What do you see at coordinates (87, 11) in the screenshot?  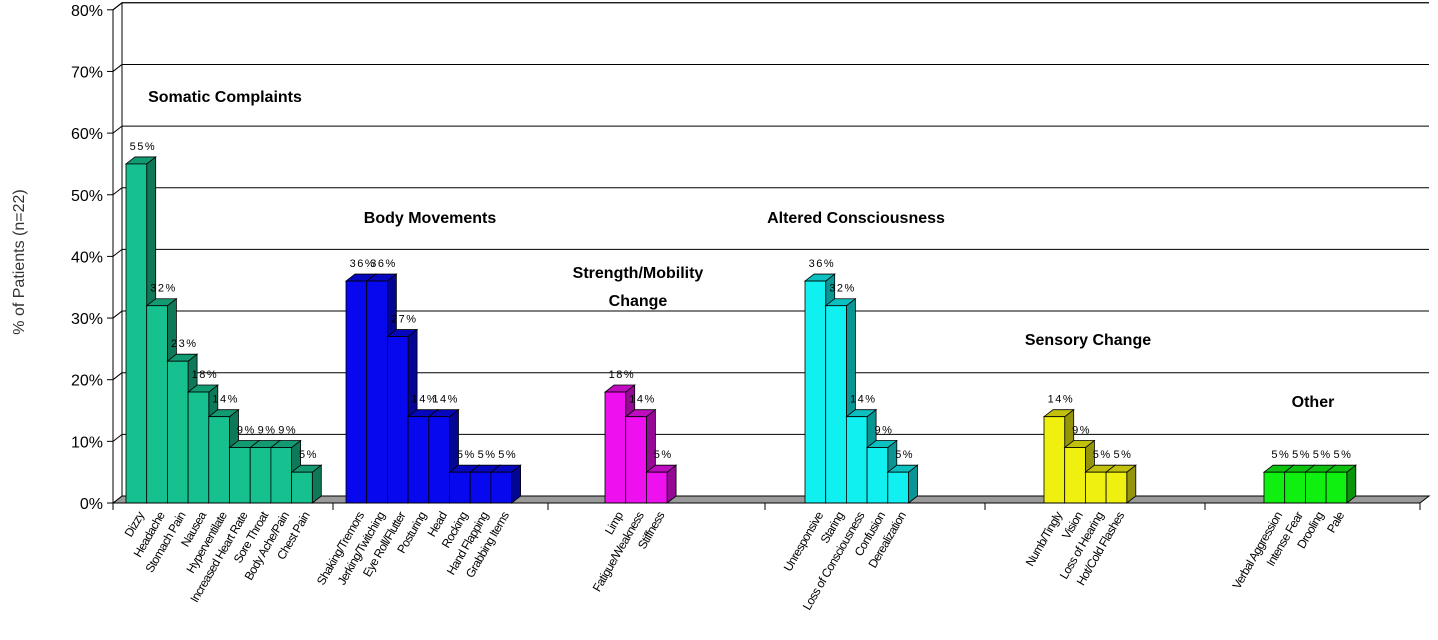 I see `y-tick-label: 80%` at bounding box center [87, 11].